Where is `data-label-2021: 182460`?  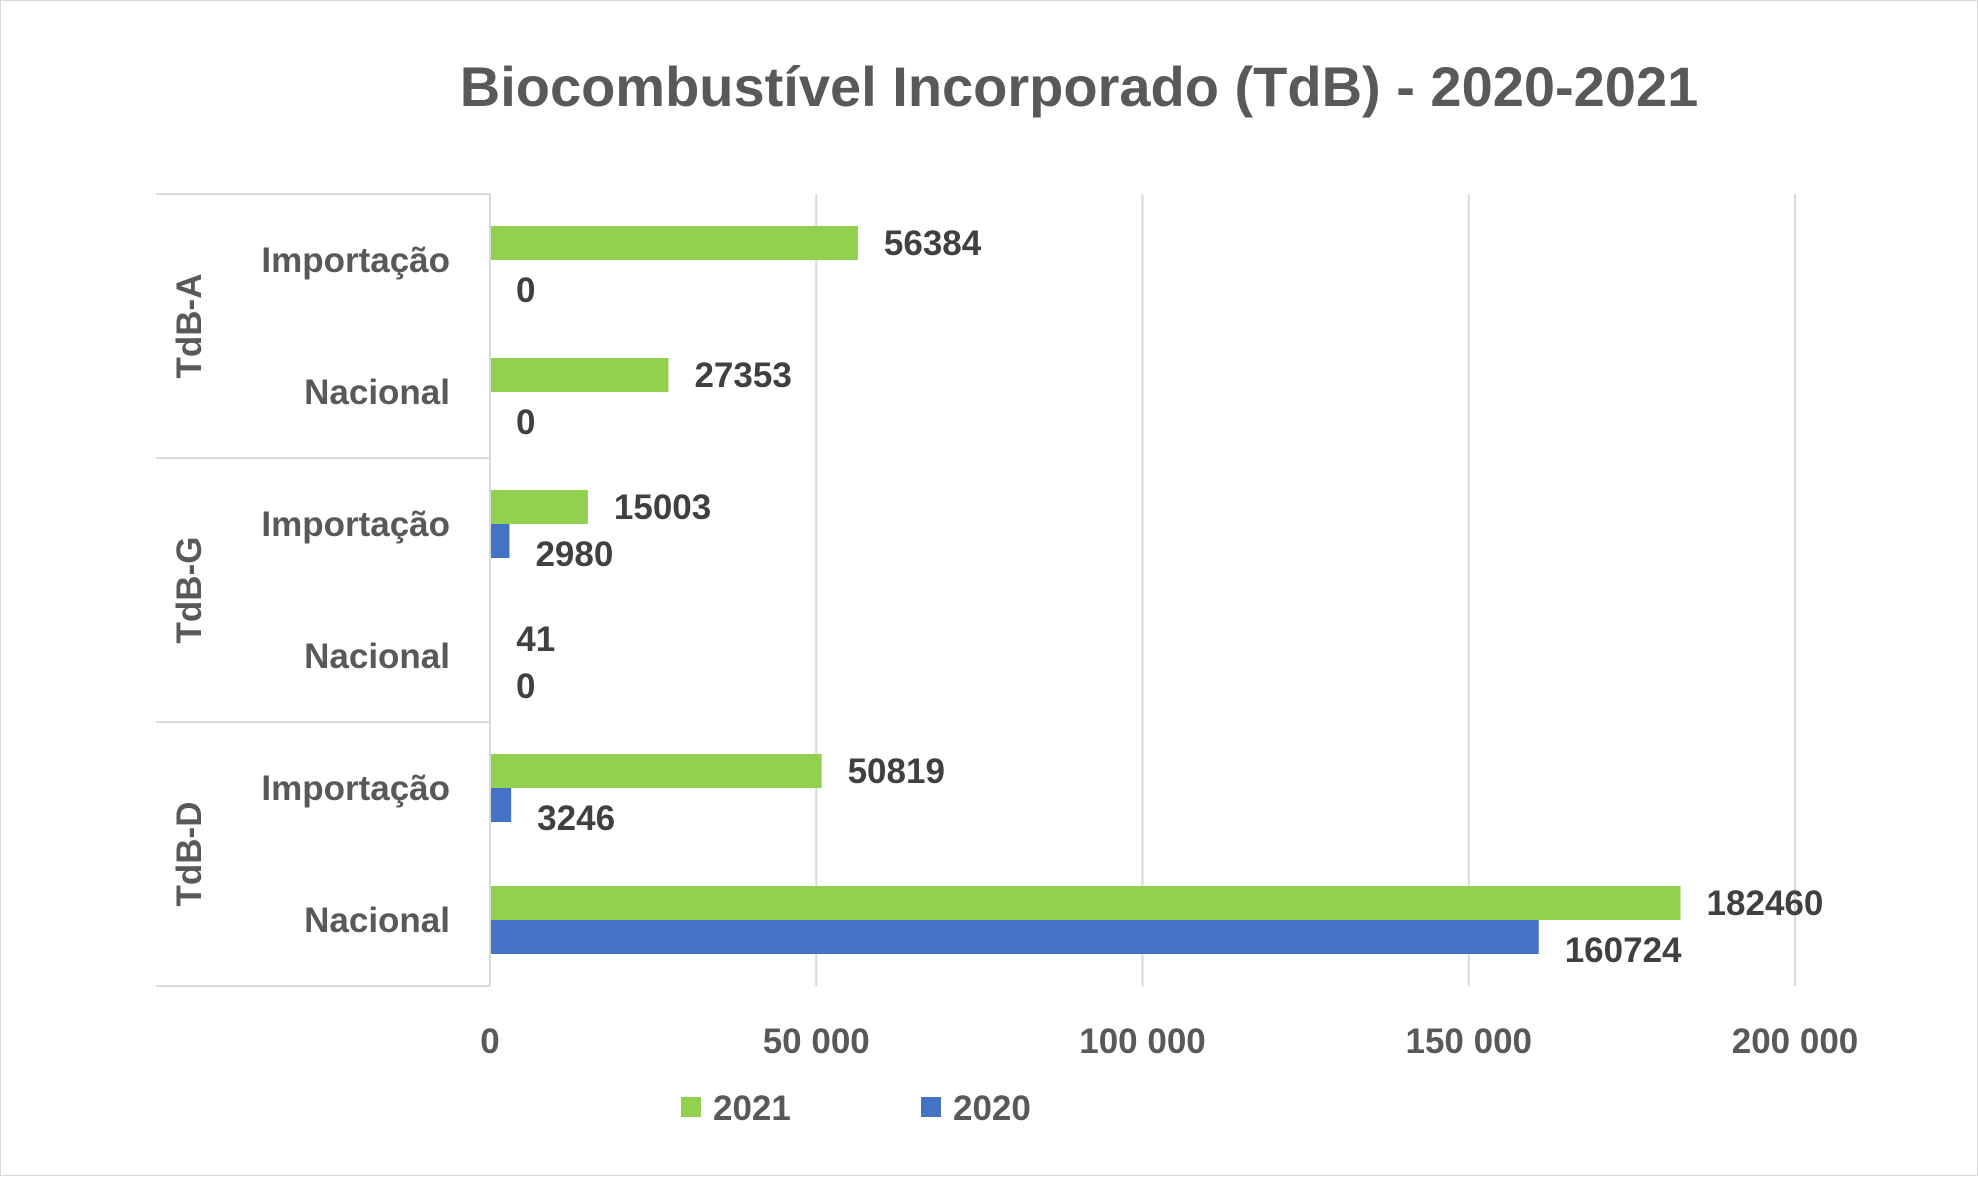
data-label-2021: 182460 is located at coordinates (1765, 903).